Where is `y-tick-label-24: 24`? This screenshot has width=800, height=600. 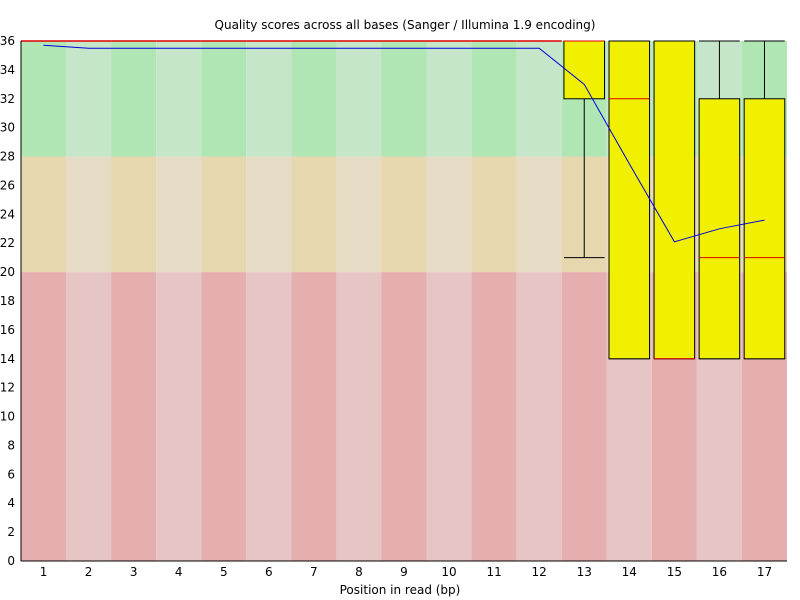
y-tick-label-24: 24 is located at coordinates (7, 214).